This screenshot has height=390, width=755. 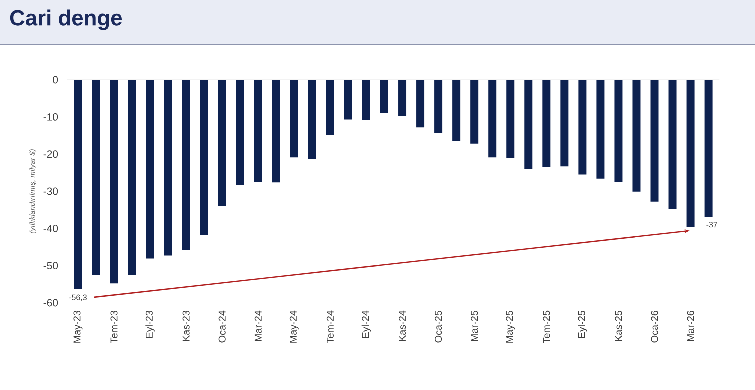 I want to click on y-tick-label: -40, so click(x=51, y=228).